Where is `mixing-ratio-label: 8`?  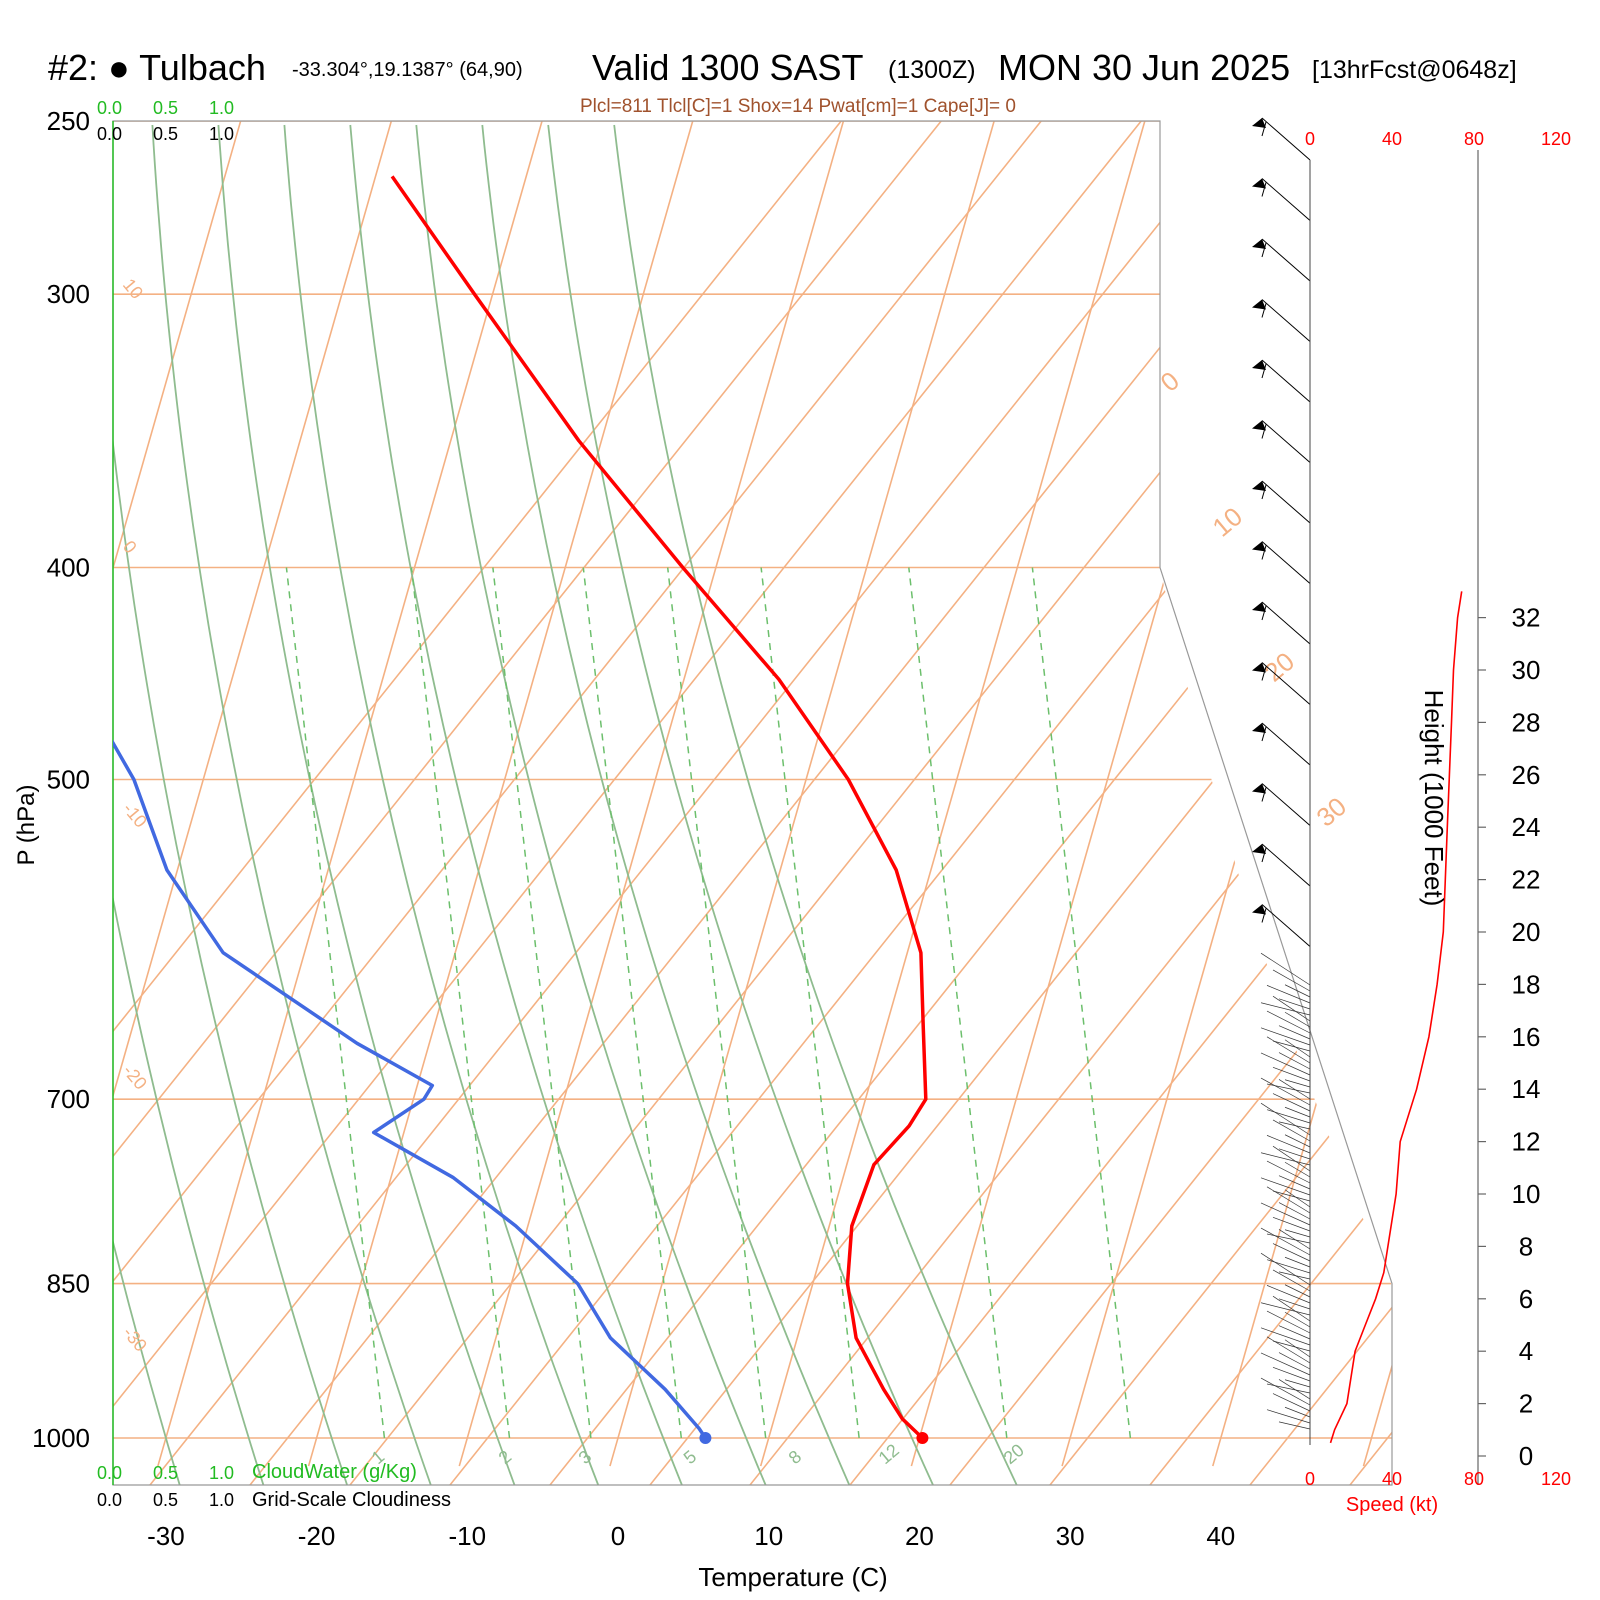 mixing-ratio-label: 8 is located at coordinates (795, 1457).